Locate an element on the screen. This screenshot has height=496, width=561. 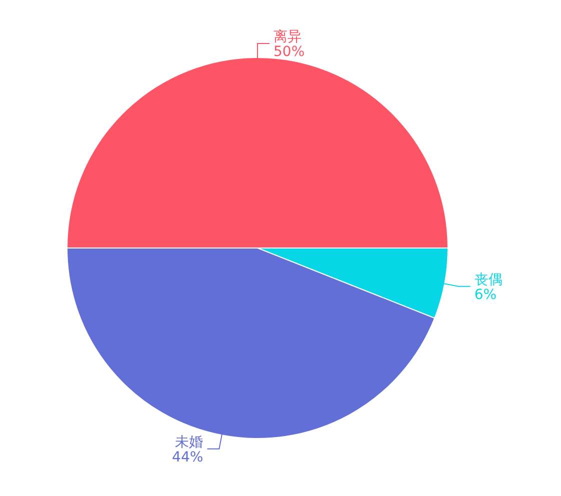
data-label: 50% is located at coordinates (289, 52).